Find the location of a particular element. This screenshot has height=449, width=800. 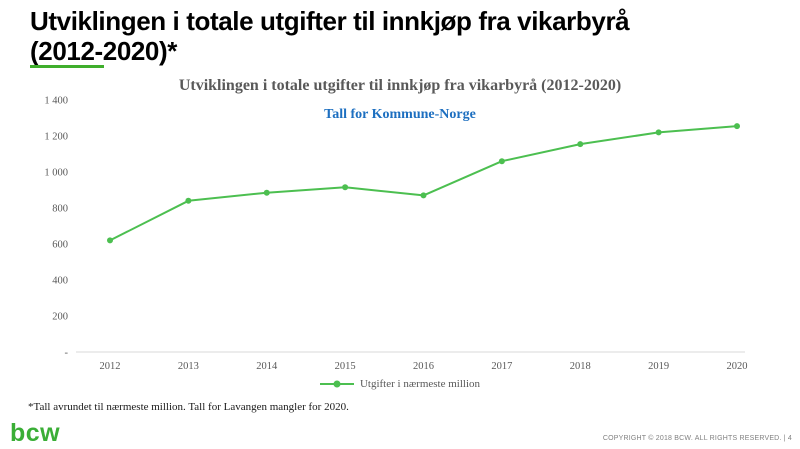

bcw-logo: bcw is located at coordinates (35, 433).